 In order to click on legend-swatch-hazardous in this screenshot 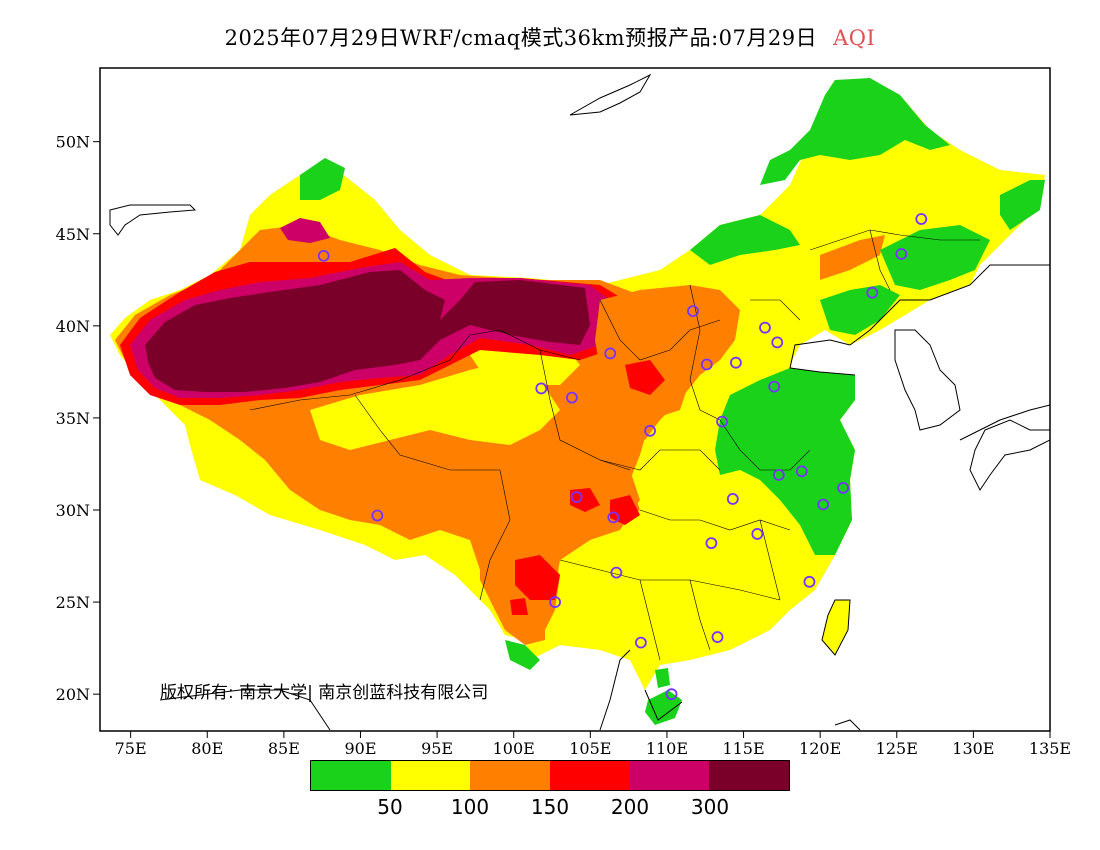, I will do `click(749, 775)`.